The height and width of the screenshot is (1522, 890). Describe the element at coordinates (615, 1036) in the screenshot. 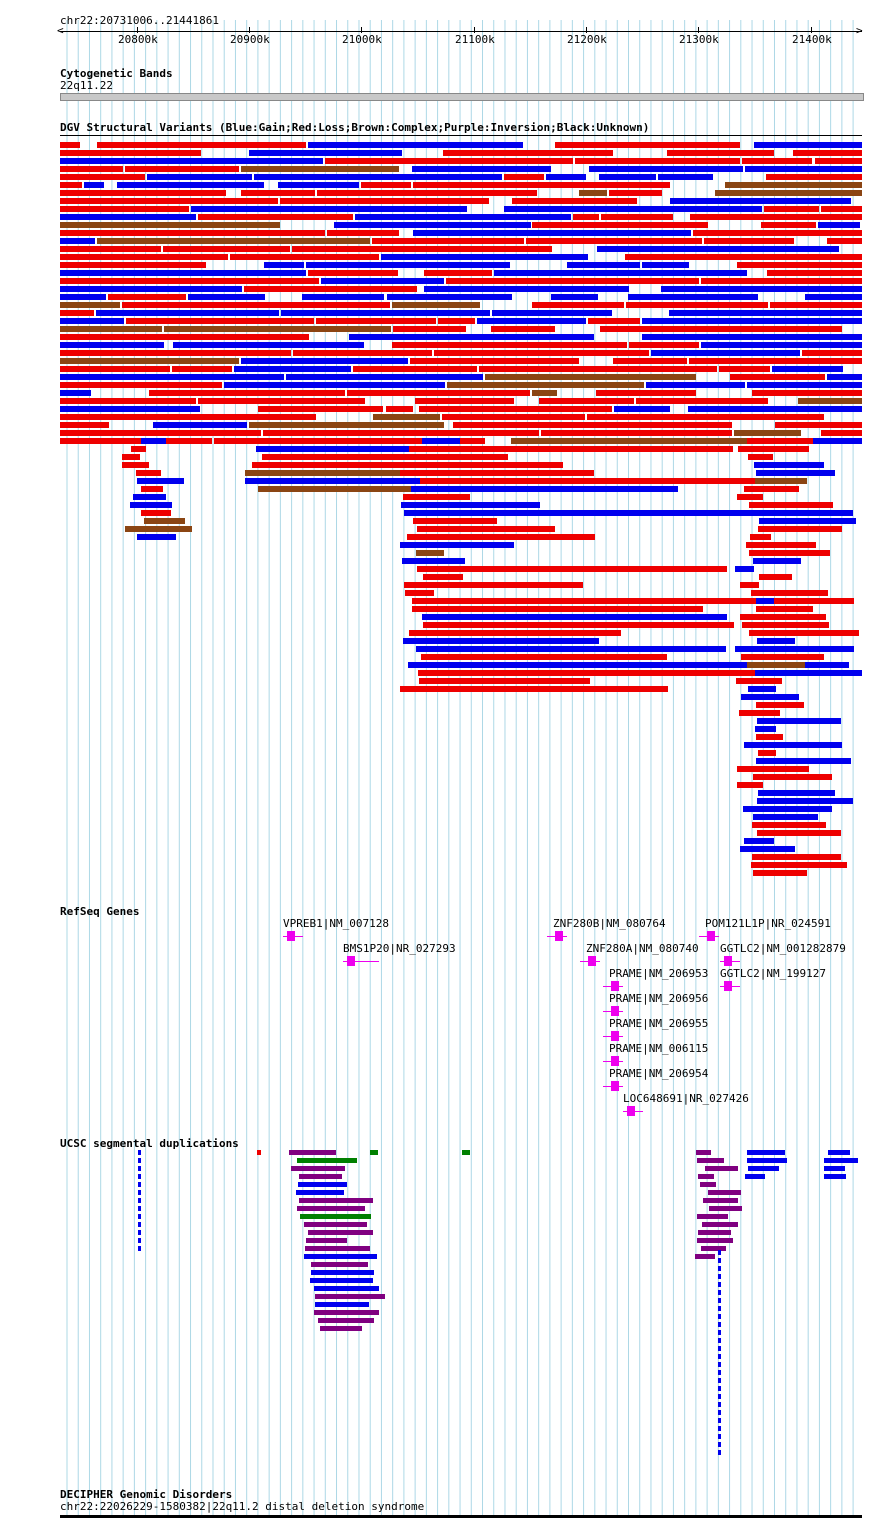

I see `gene-exon` at that location.